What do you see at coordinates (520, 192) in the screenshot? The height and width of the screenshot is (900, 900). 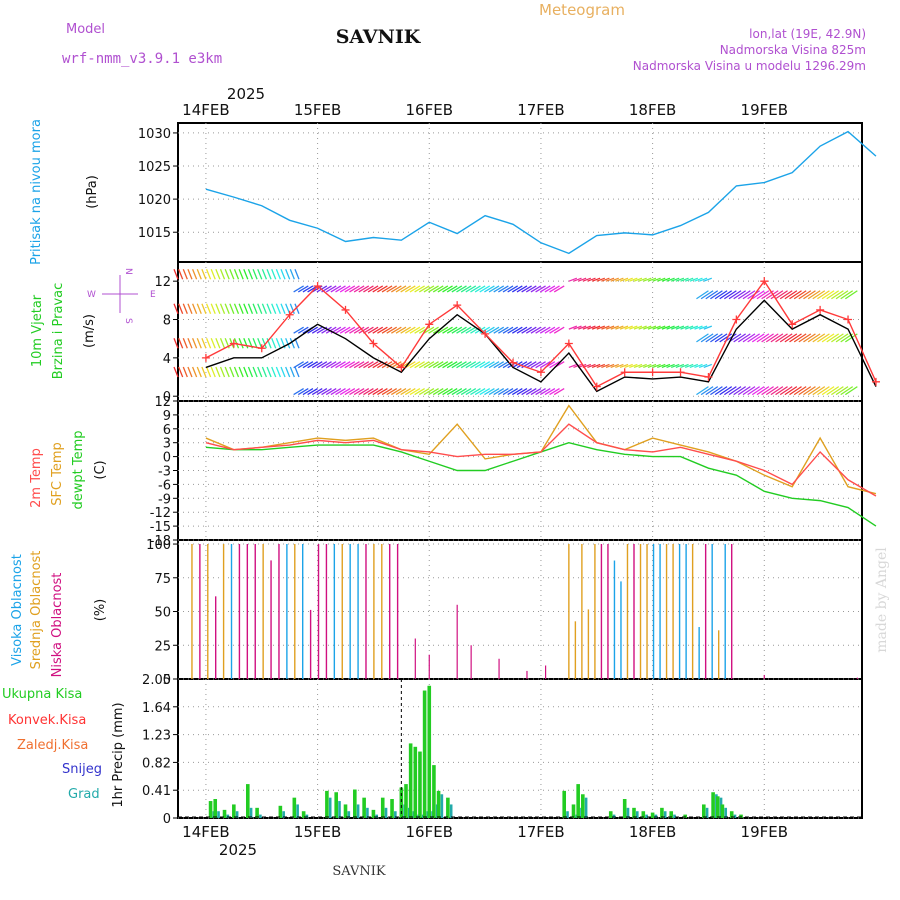 I see `pressure-panel` at bounding box center [520, 192].